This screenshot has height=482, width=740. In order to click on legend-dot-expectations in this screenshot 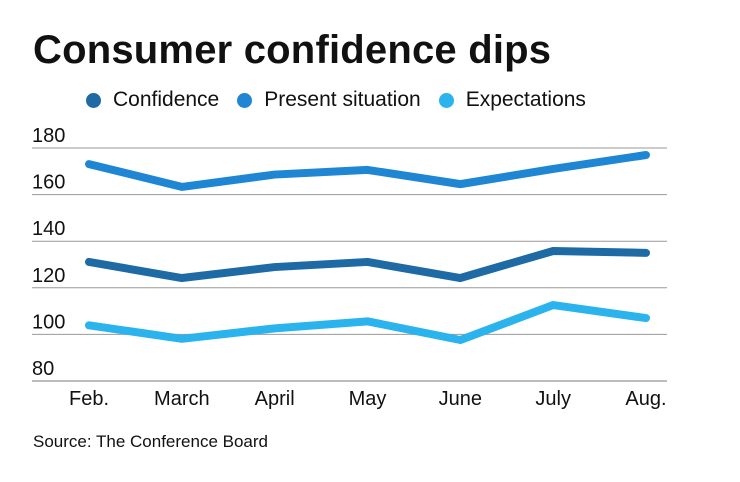, I will do `click(446, 100)`.